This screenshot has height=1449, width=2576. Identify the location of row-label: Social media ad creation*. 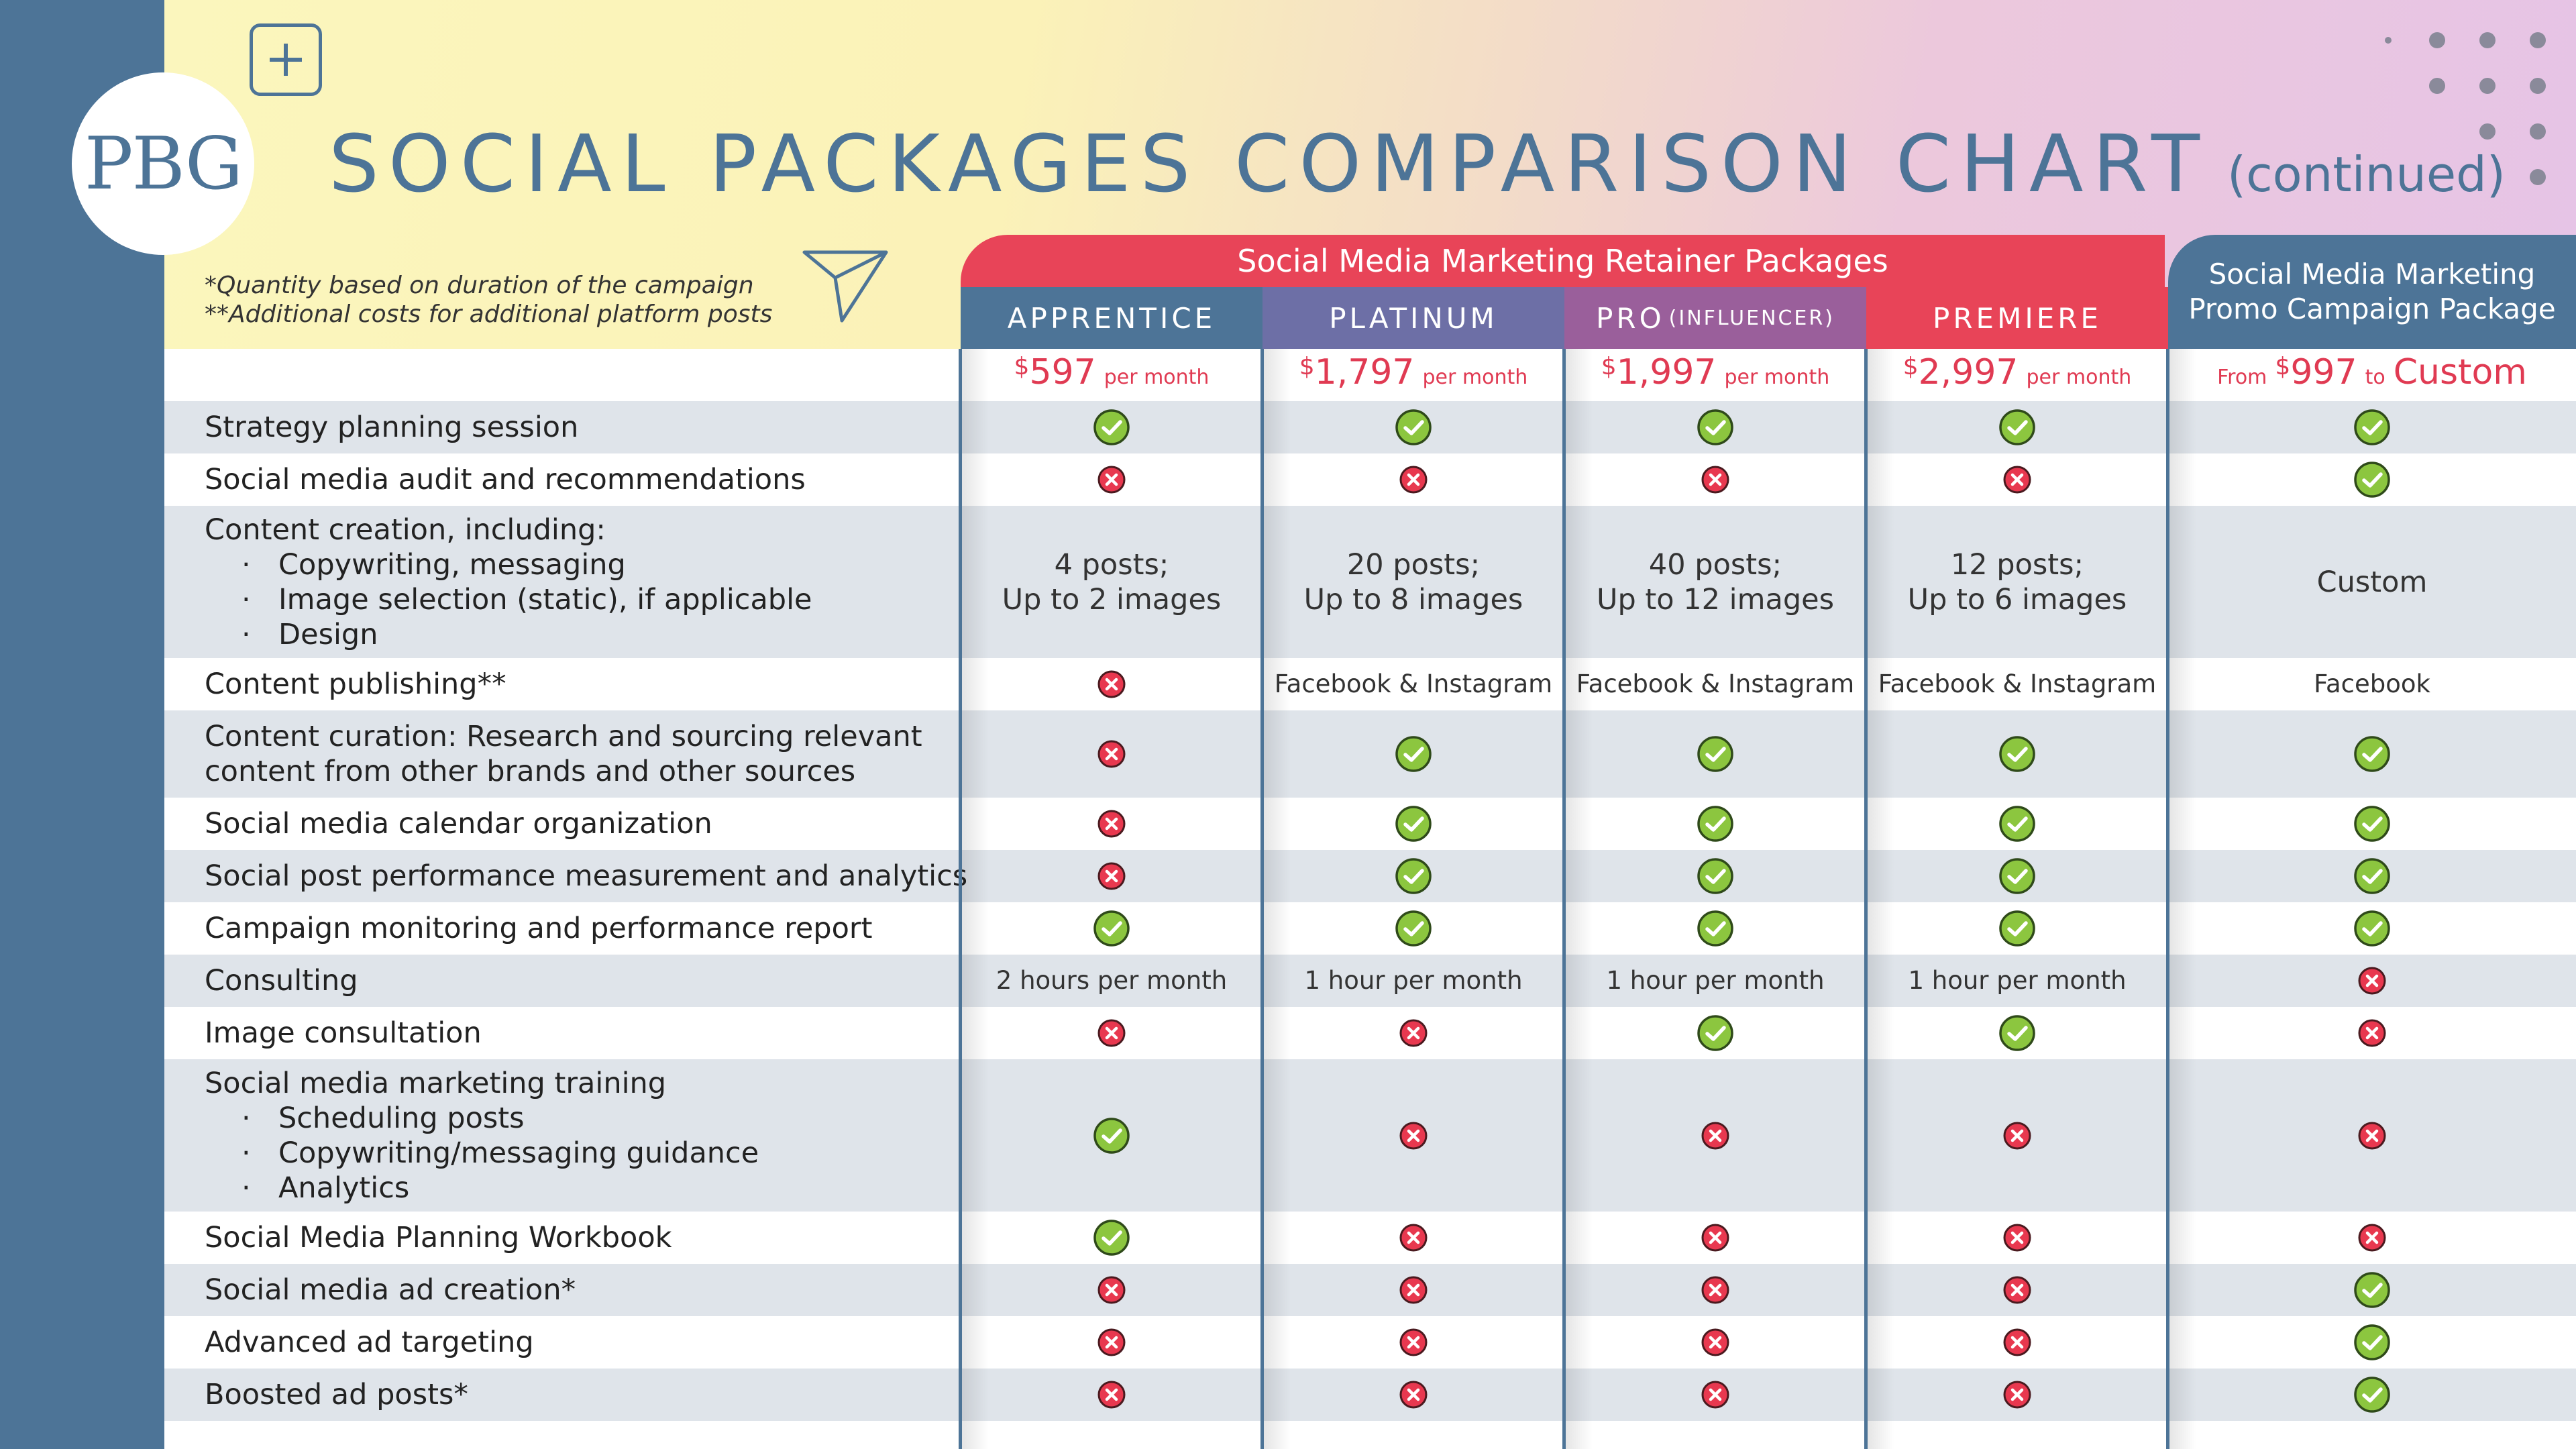
(390, 1290).